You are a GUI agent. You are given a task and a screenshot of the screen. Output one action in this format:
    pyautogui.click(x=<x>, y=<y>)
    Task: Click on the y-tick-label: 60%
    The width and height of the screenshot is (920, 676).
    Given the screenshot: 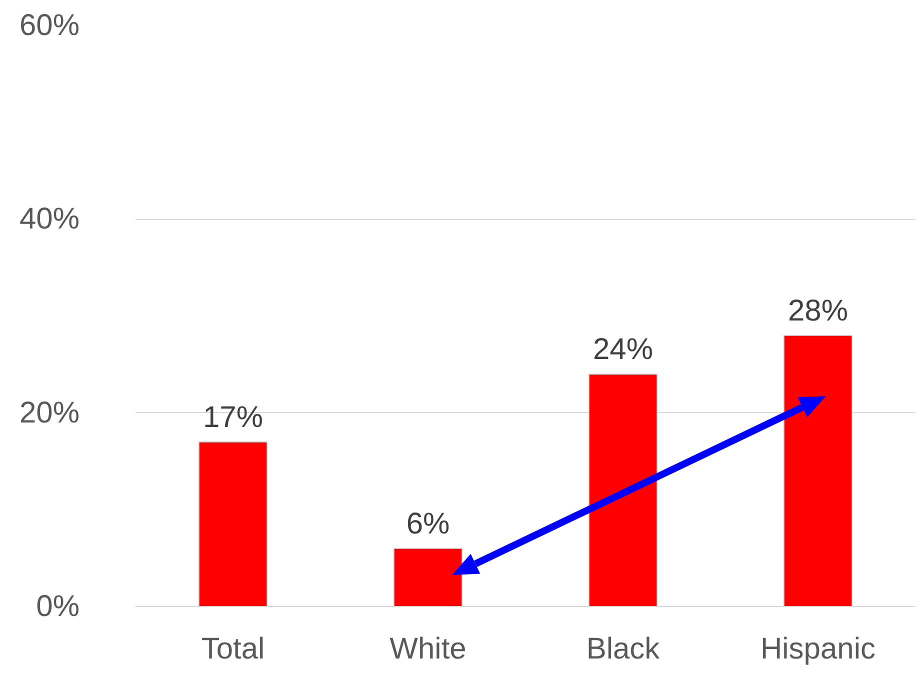 What is the action you would take?
    pyautogui.click(x=49, y=25)
    